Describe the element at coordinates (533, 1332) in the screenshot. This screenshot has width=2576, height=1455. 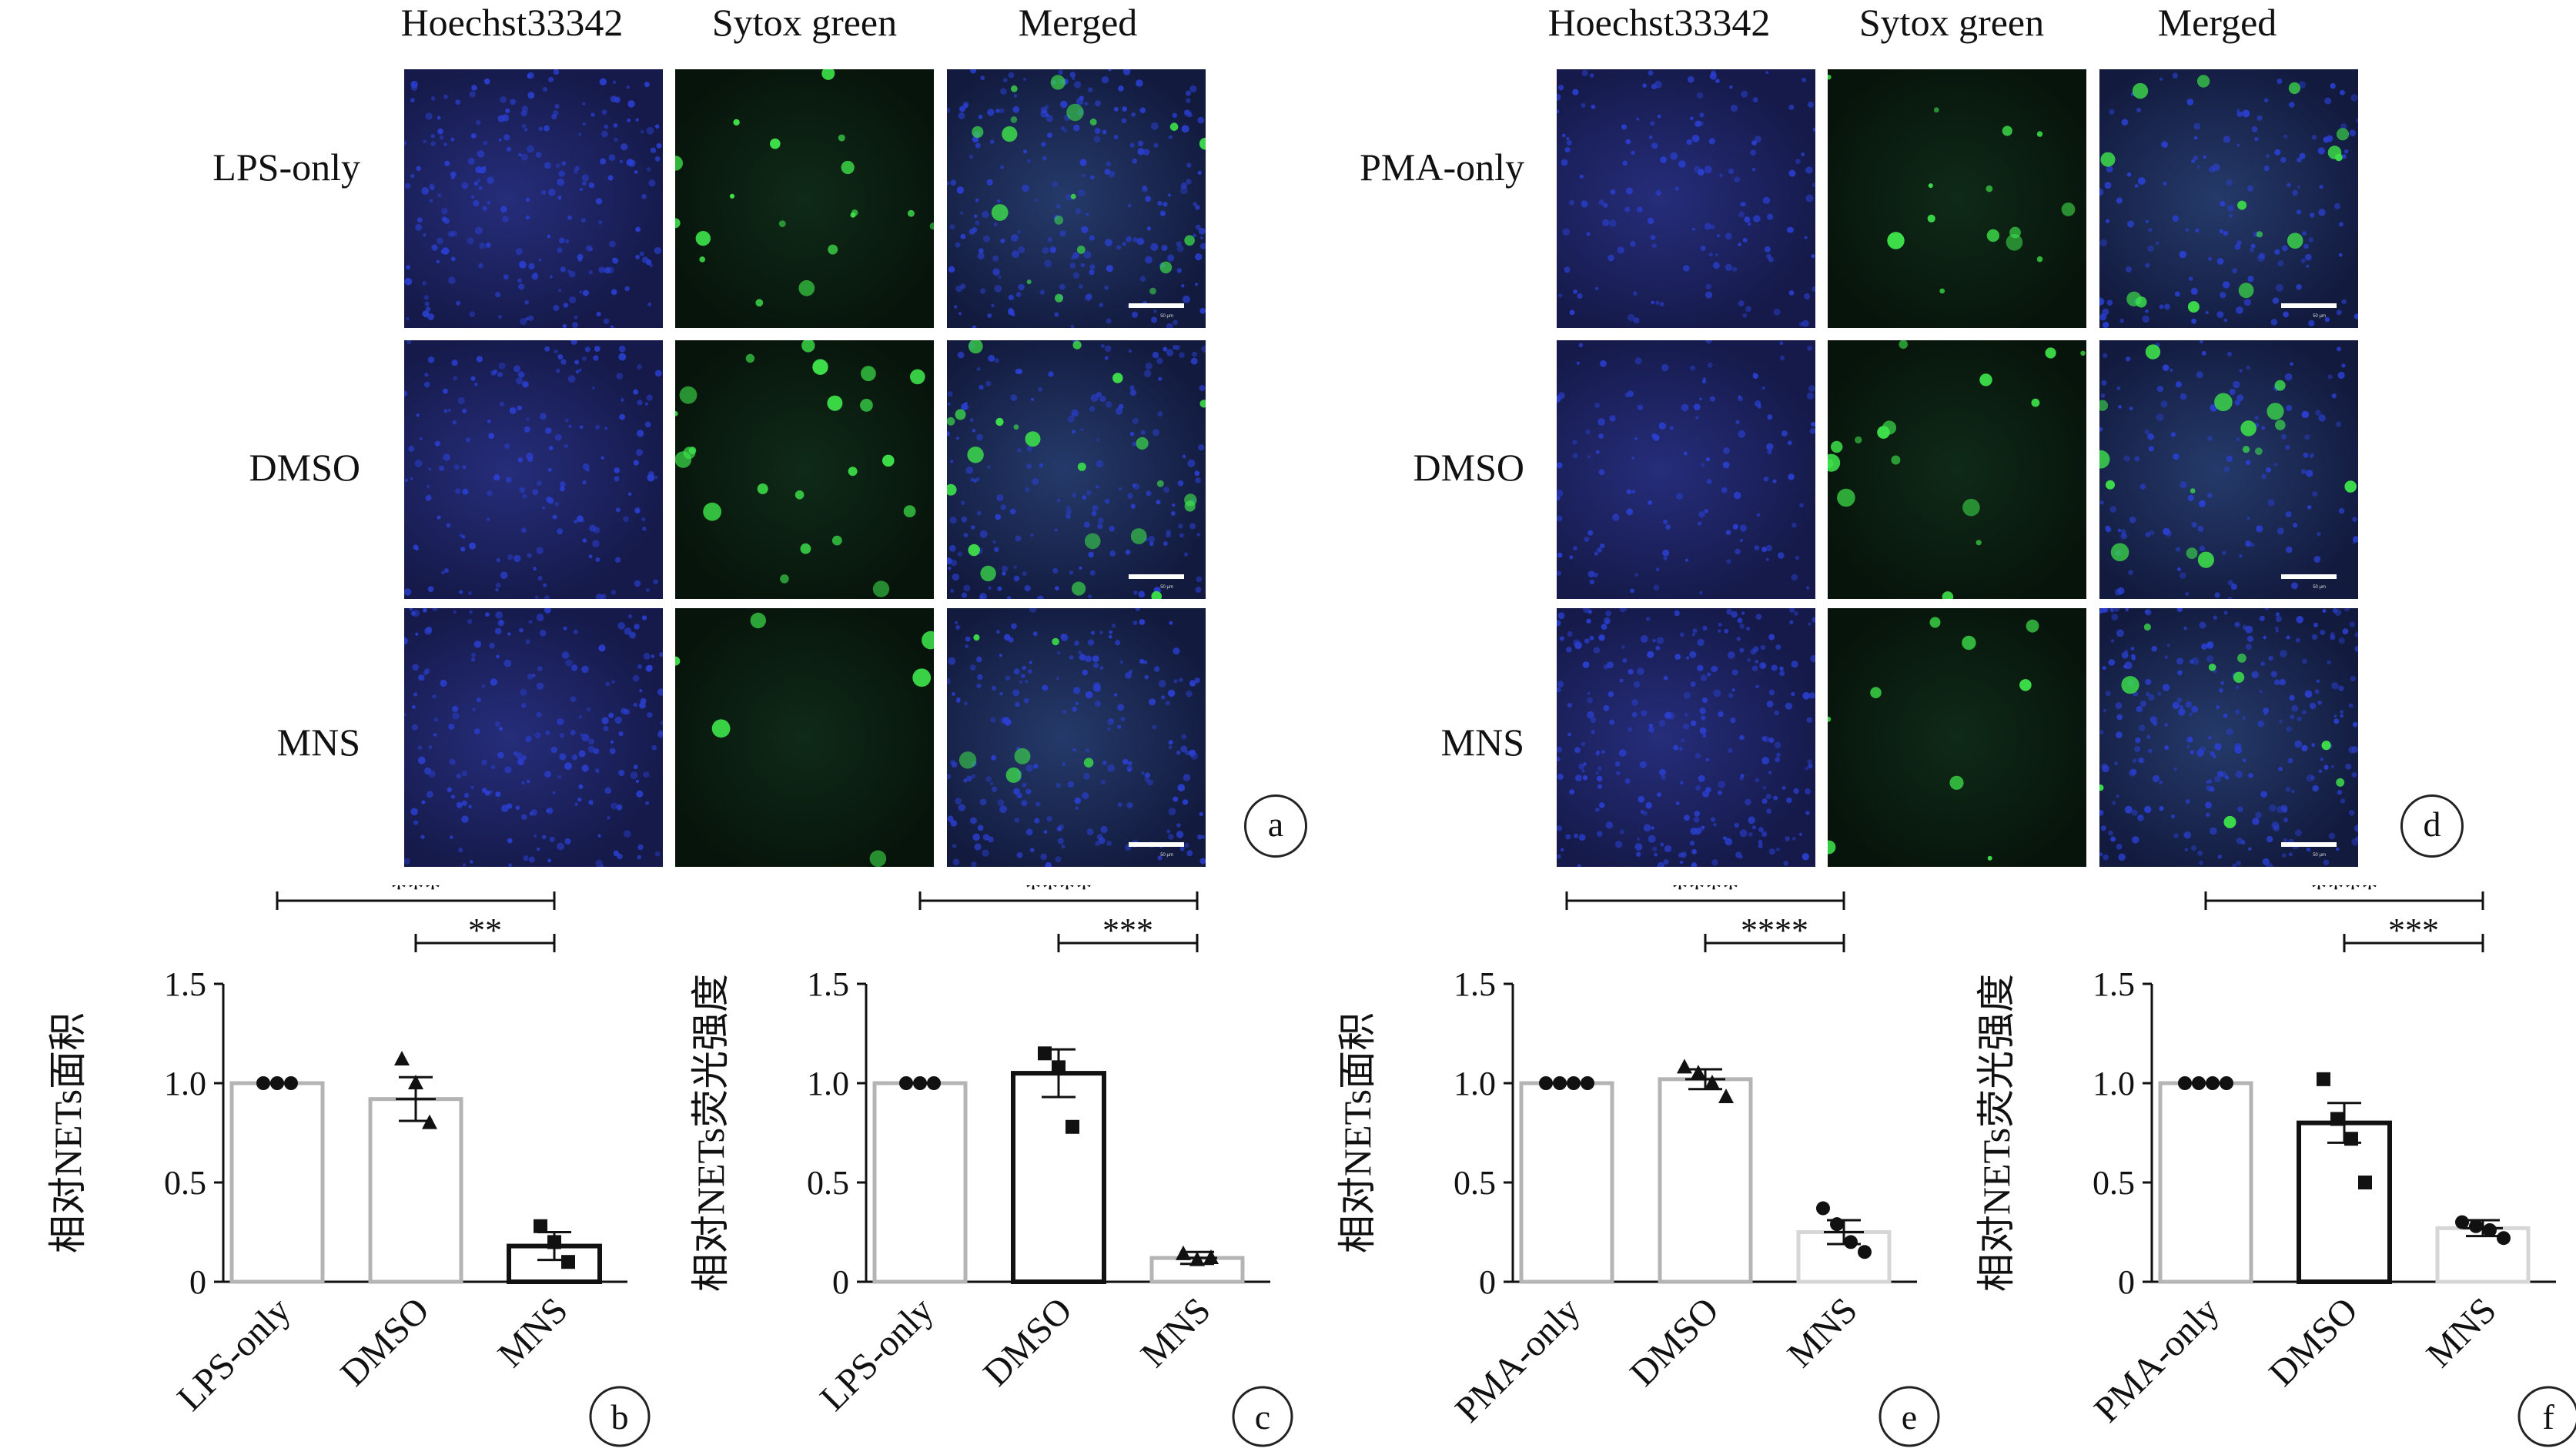
I see `x-tick-label: MNS` at that location.